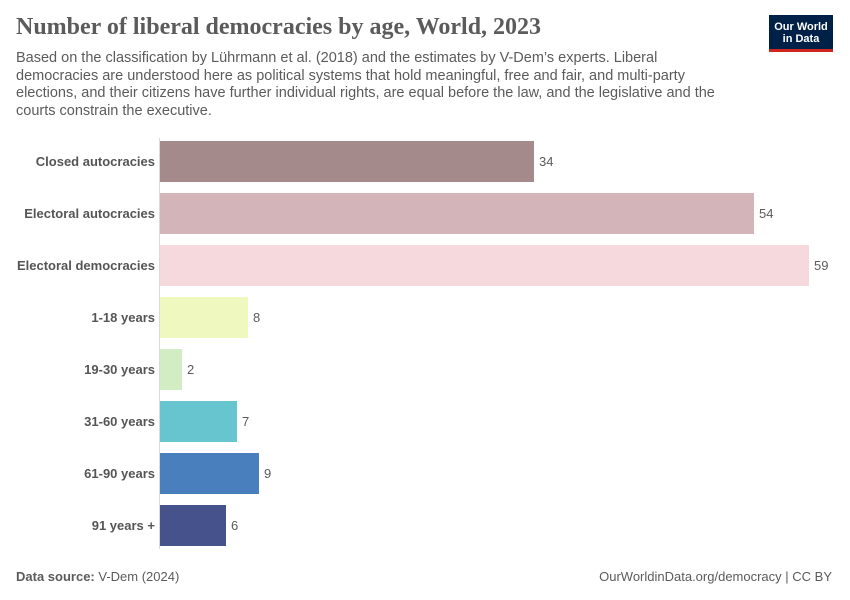 This screenshot has width=850, height=600. Describe the element at coordinates (267, 473) in the screenshot. I see `value-label: 9` at that location.